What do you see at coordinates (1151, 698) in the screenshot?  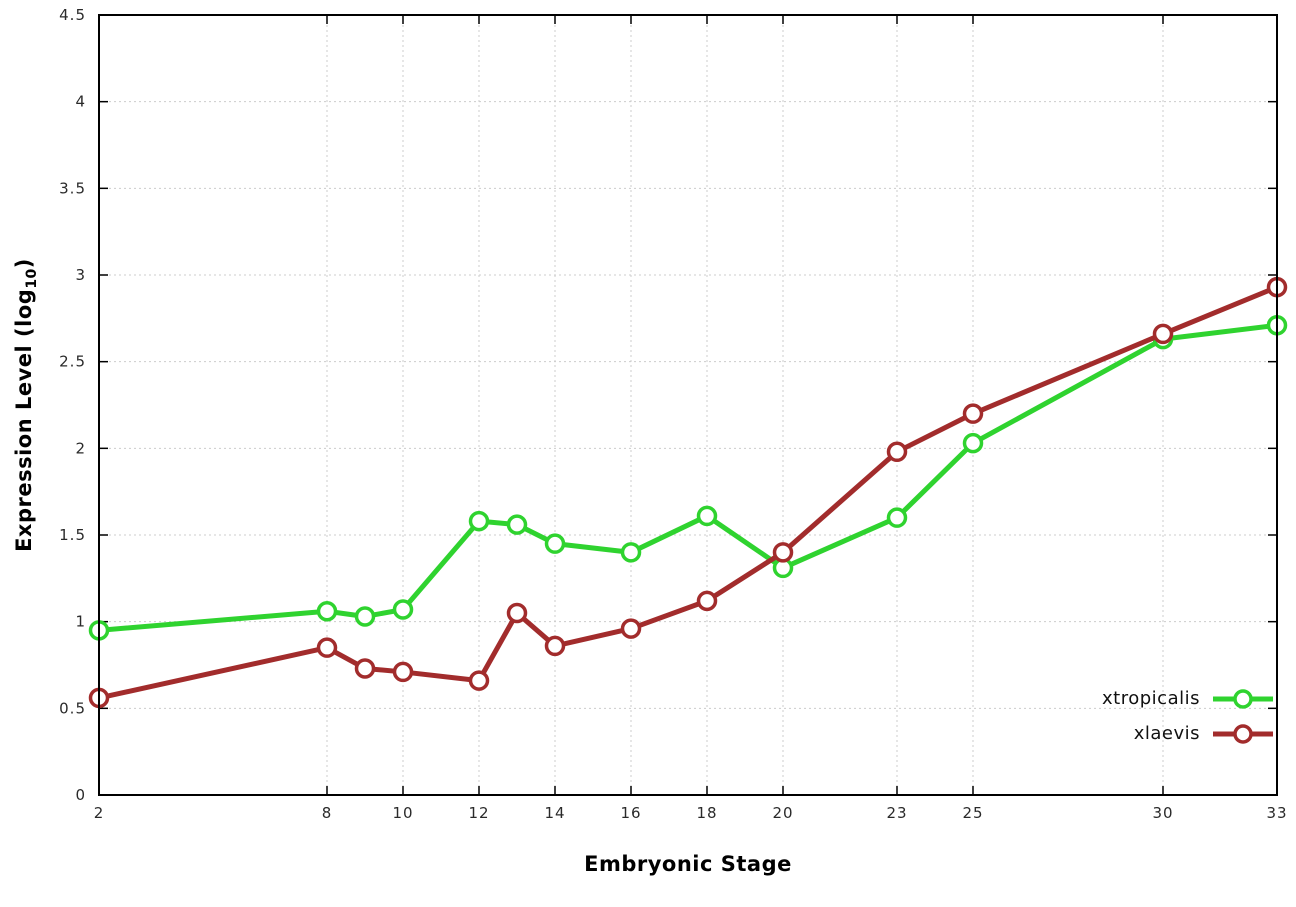 I see `legend-label-xtropicalis: xtropicalis` at bounding box center [1151, 698].